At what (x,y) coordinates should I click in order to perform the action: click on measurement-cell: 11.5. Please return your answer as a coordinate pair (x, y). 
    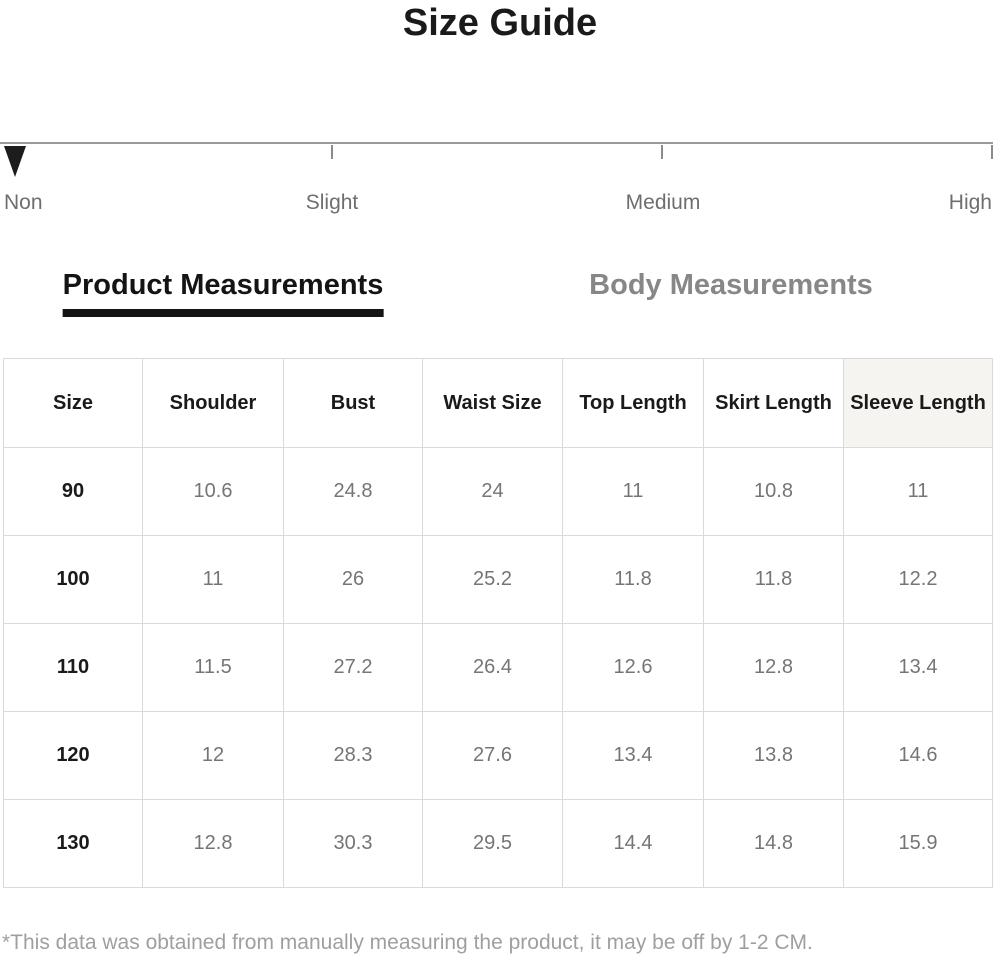
    Looking at the image, I should click on (213, 667).